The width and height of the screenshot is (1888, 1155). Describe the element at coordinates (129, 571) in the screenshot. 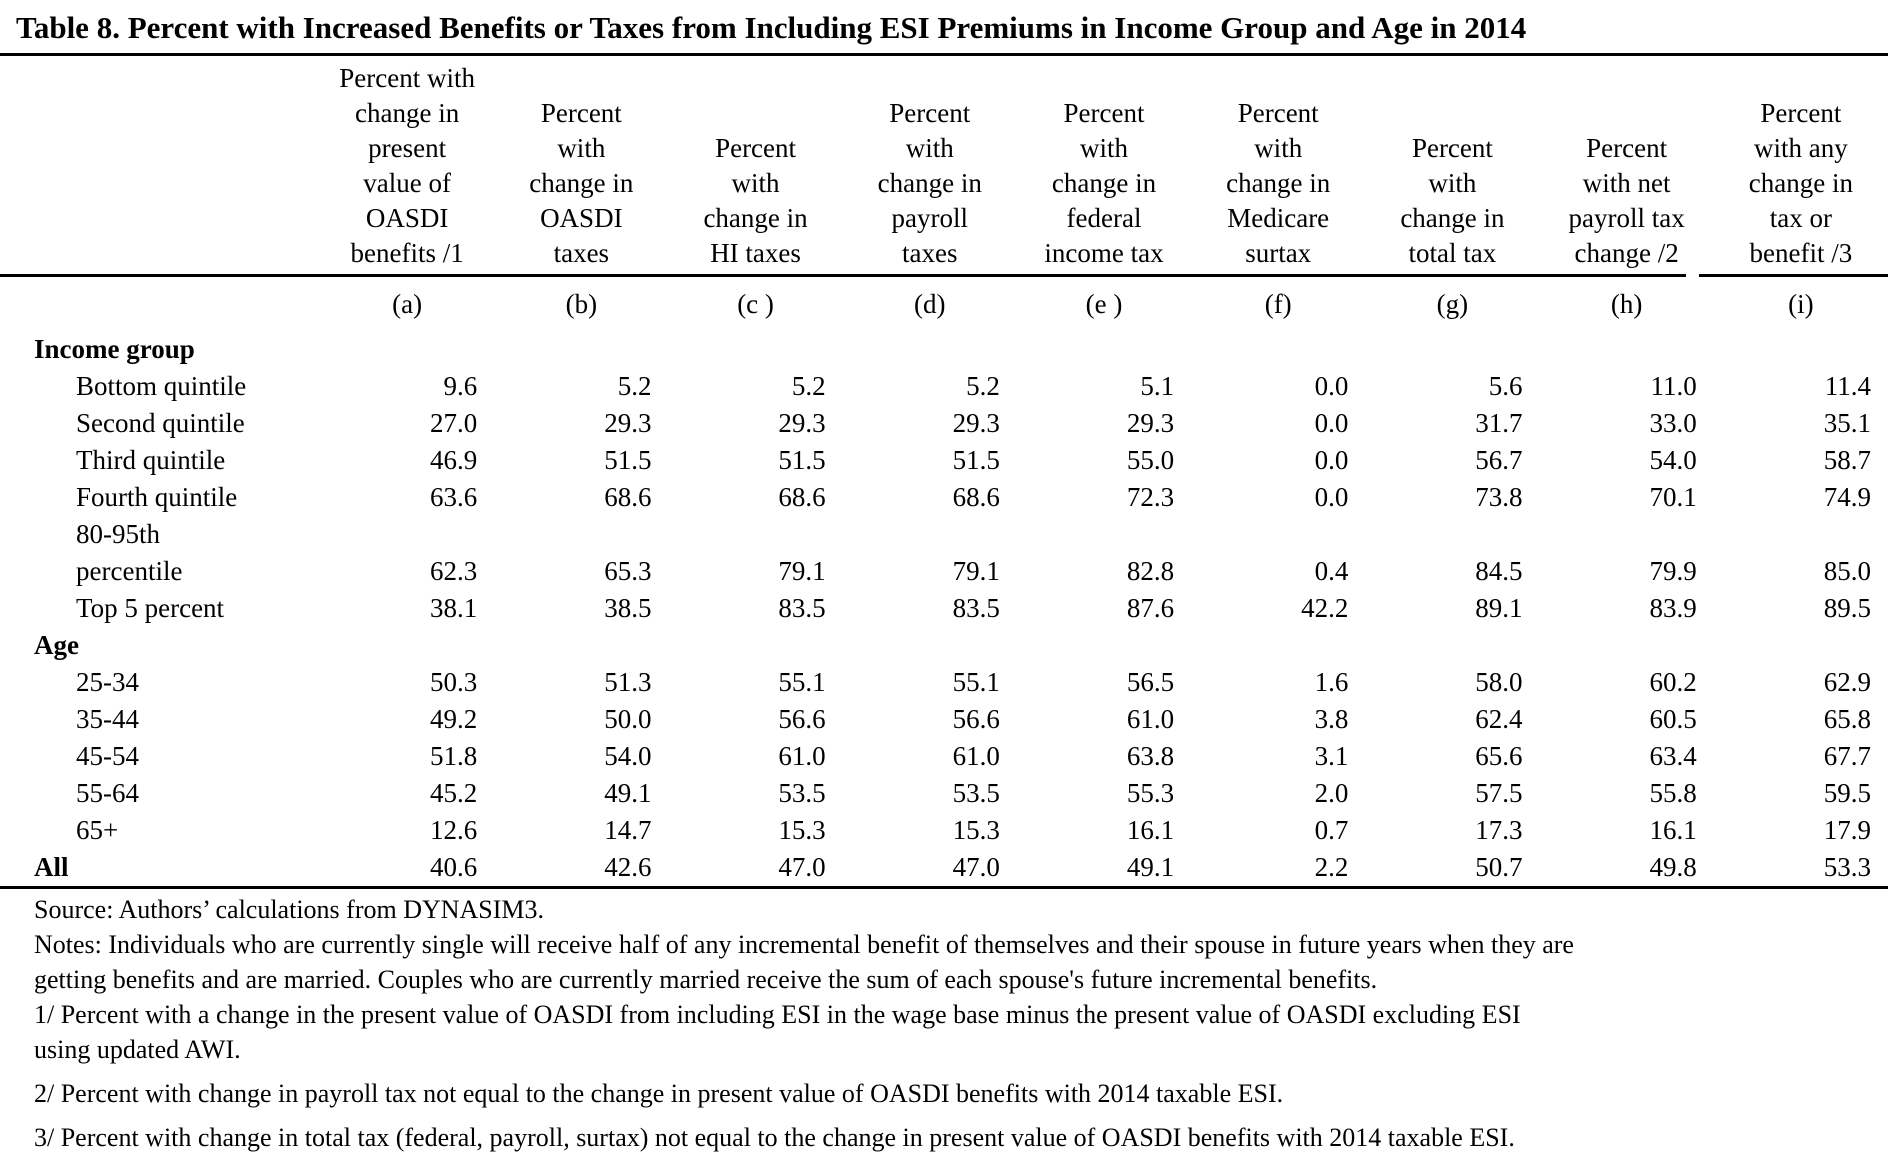

I see `row-label: percentile` at that location.